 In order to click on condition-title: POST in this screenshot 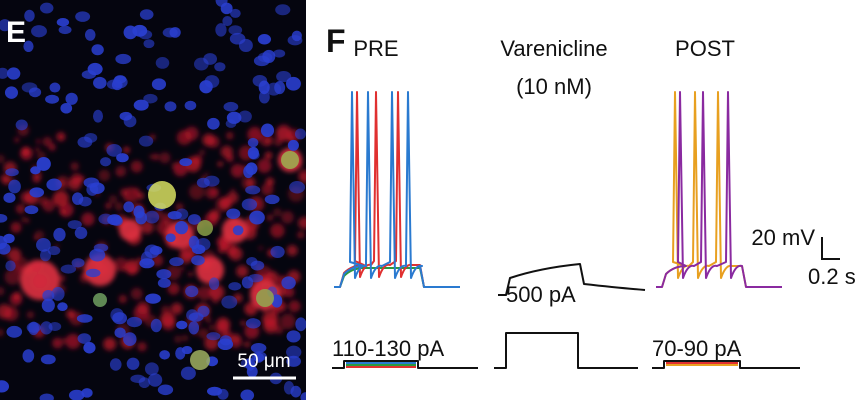, I will do `click(705, 48)`.